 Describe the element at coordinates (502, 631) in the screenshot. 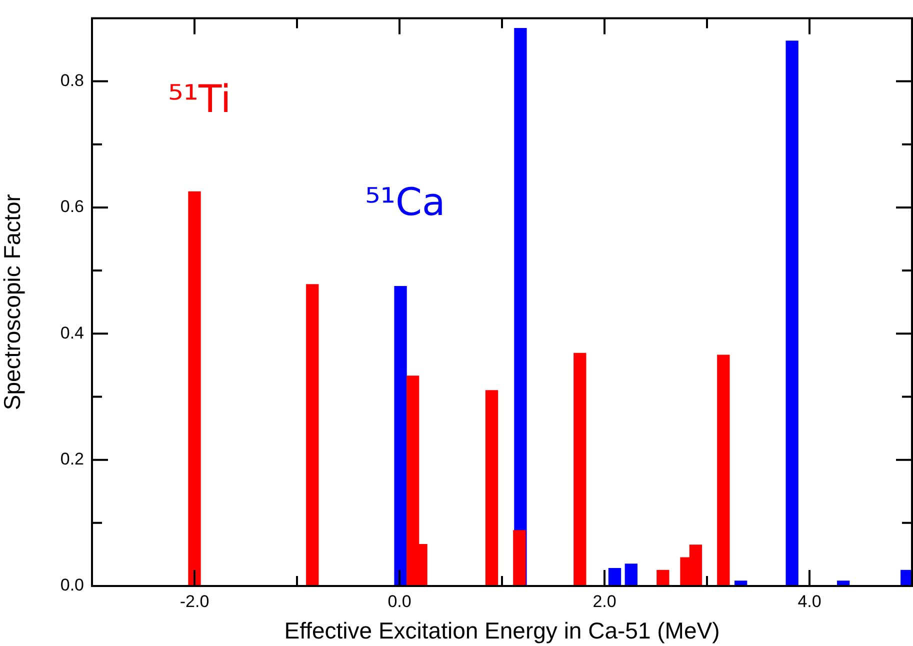

I see `x-axis-title: Effective Excitation Energy in Ca-51 (MeV)` at that location.